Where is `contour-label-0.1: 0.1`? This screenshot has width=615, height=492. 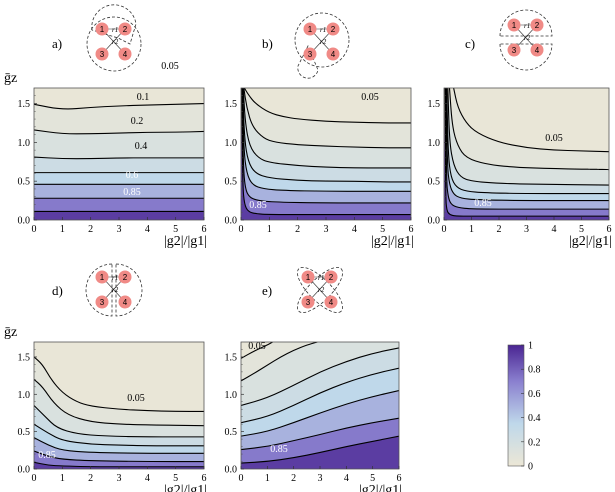 contour-label-0.1: 0.1 is located at coordinates (143, 97).